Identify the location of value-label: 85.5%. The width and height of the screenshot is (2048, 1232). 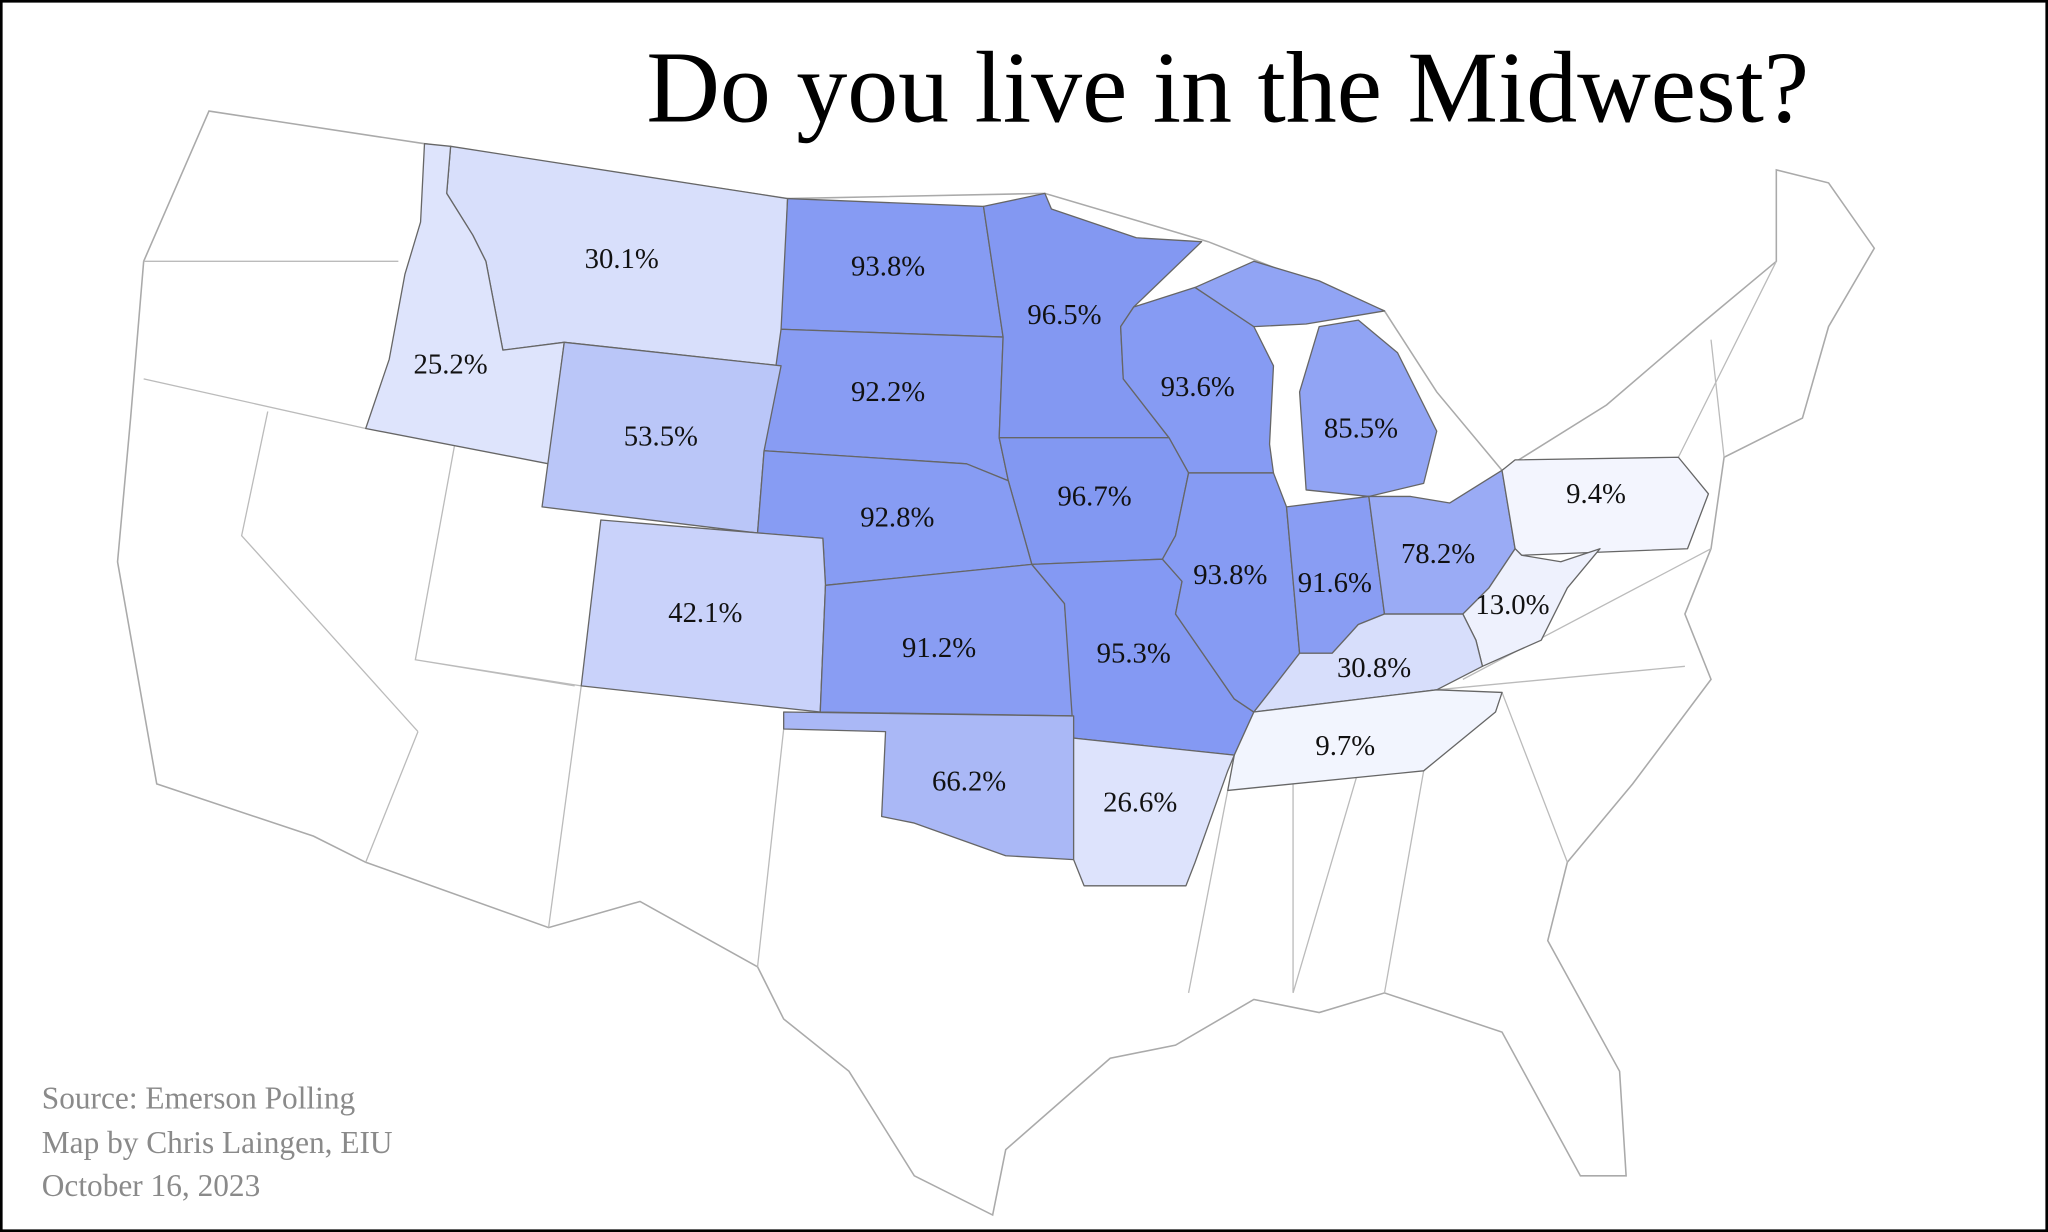
(1361, 429).